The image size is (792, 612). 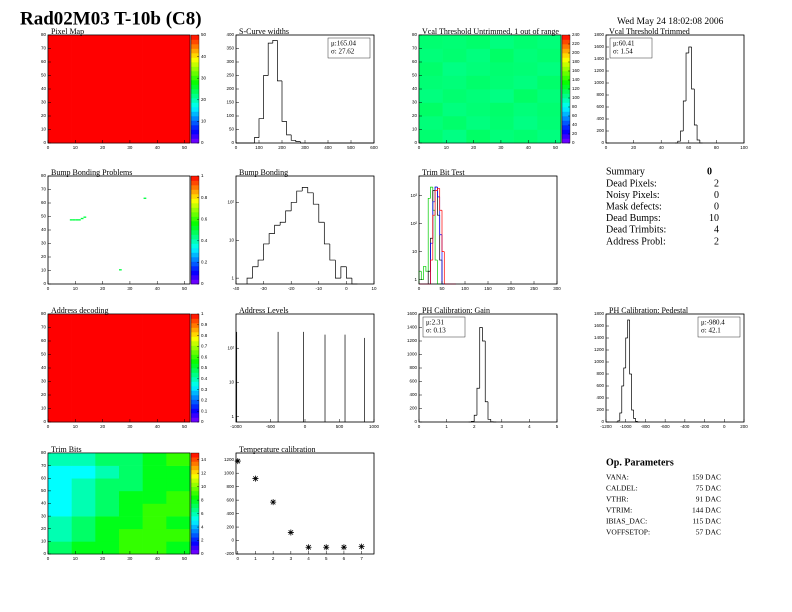 I want to click on summary-count: 10, so click(x=714, y=218).